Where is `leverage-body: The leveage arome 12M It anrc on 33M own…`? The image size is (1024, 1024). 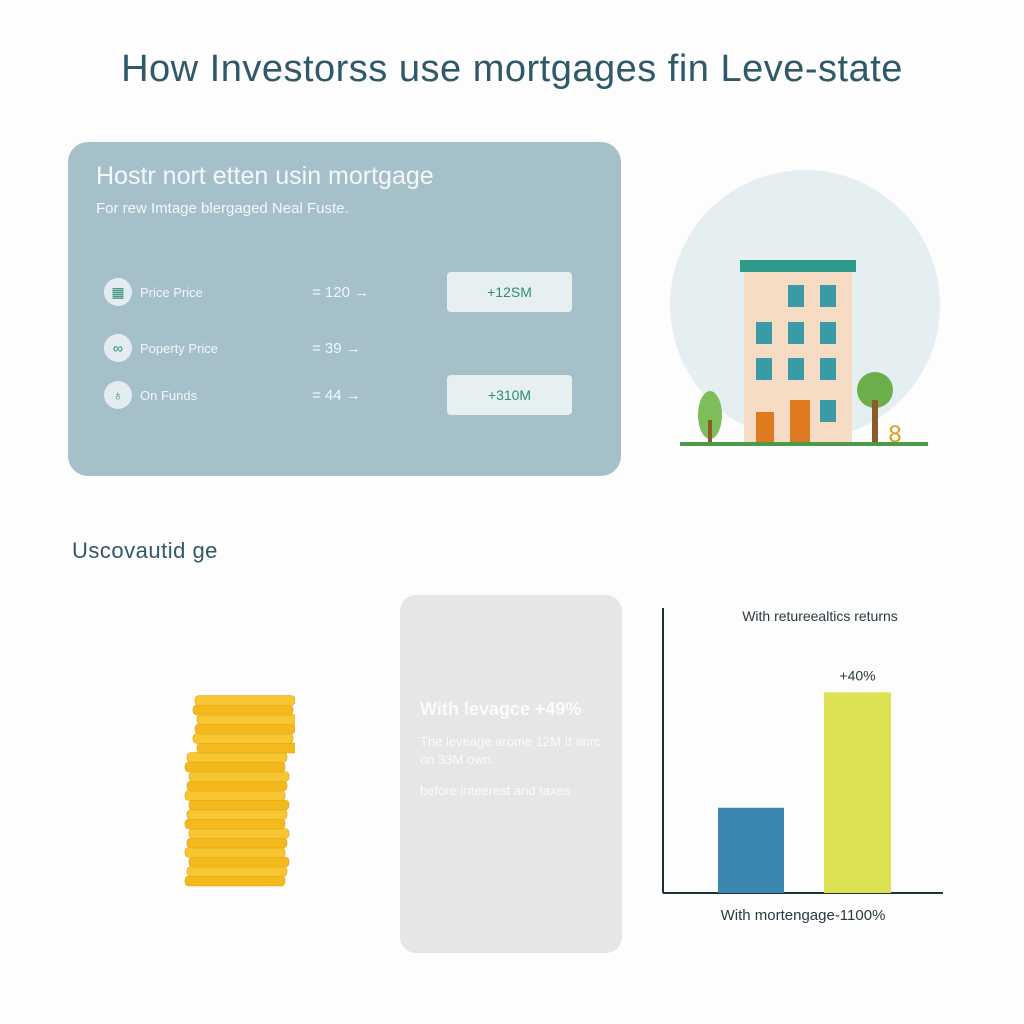
leverage-body: The leveage arome 12M It anrc on 33M own… is located at coordinates (510, 750).